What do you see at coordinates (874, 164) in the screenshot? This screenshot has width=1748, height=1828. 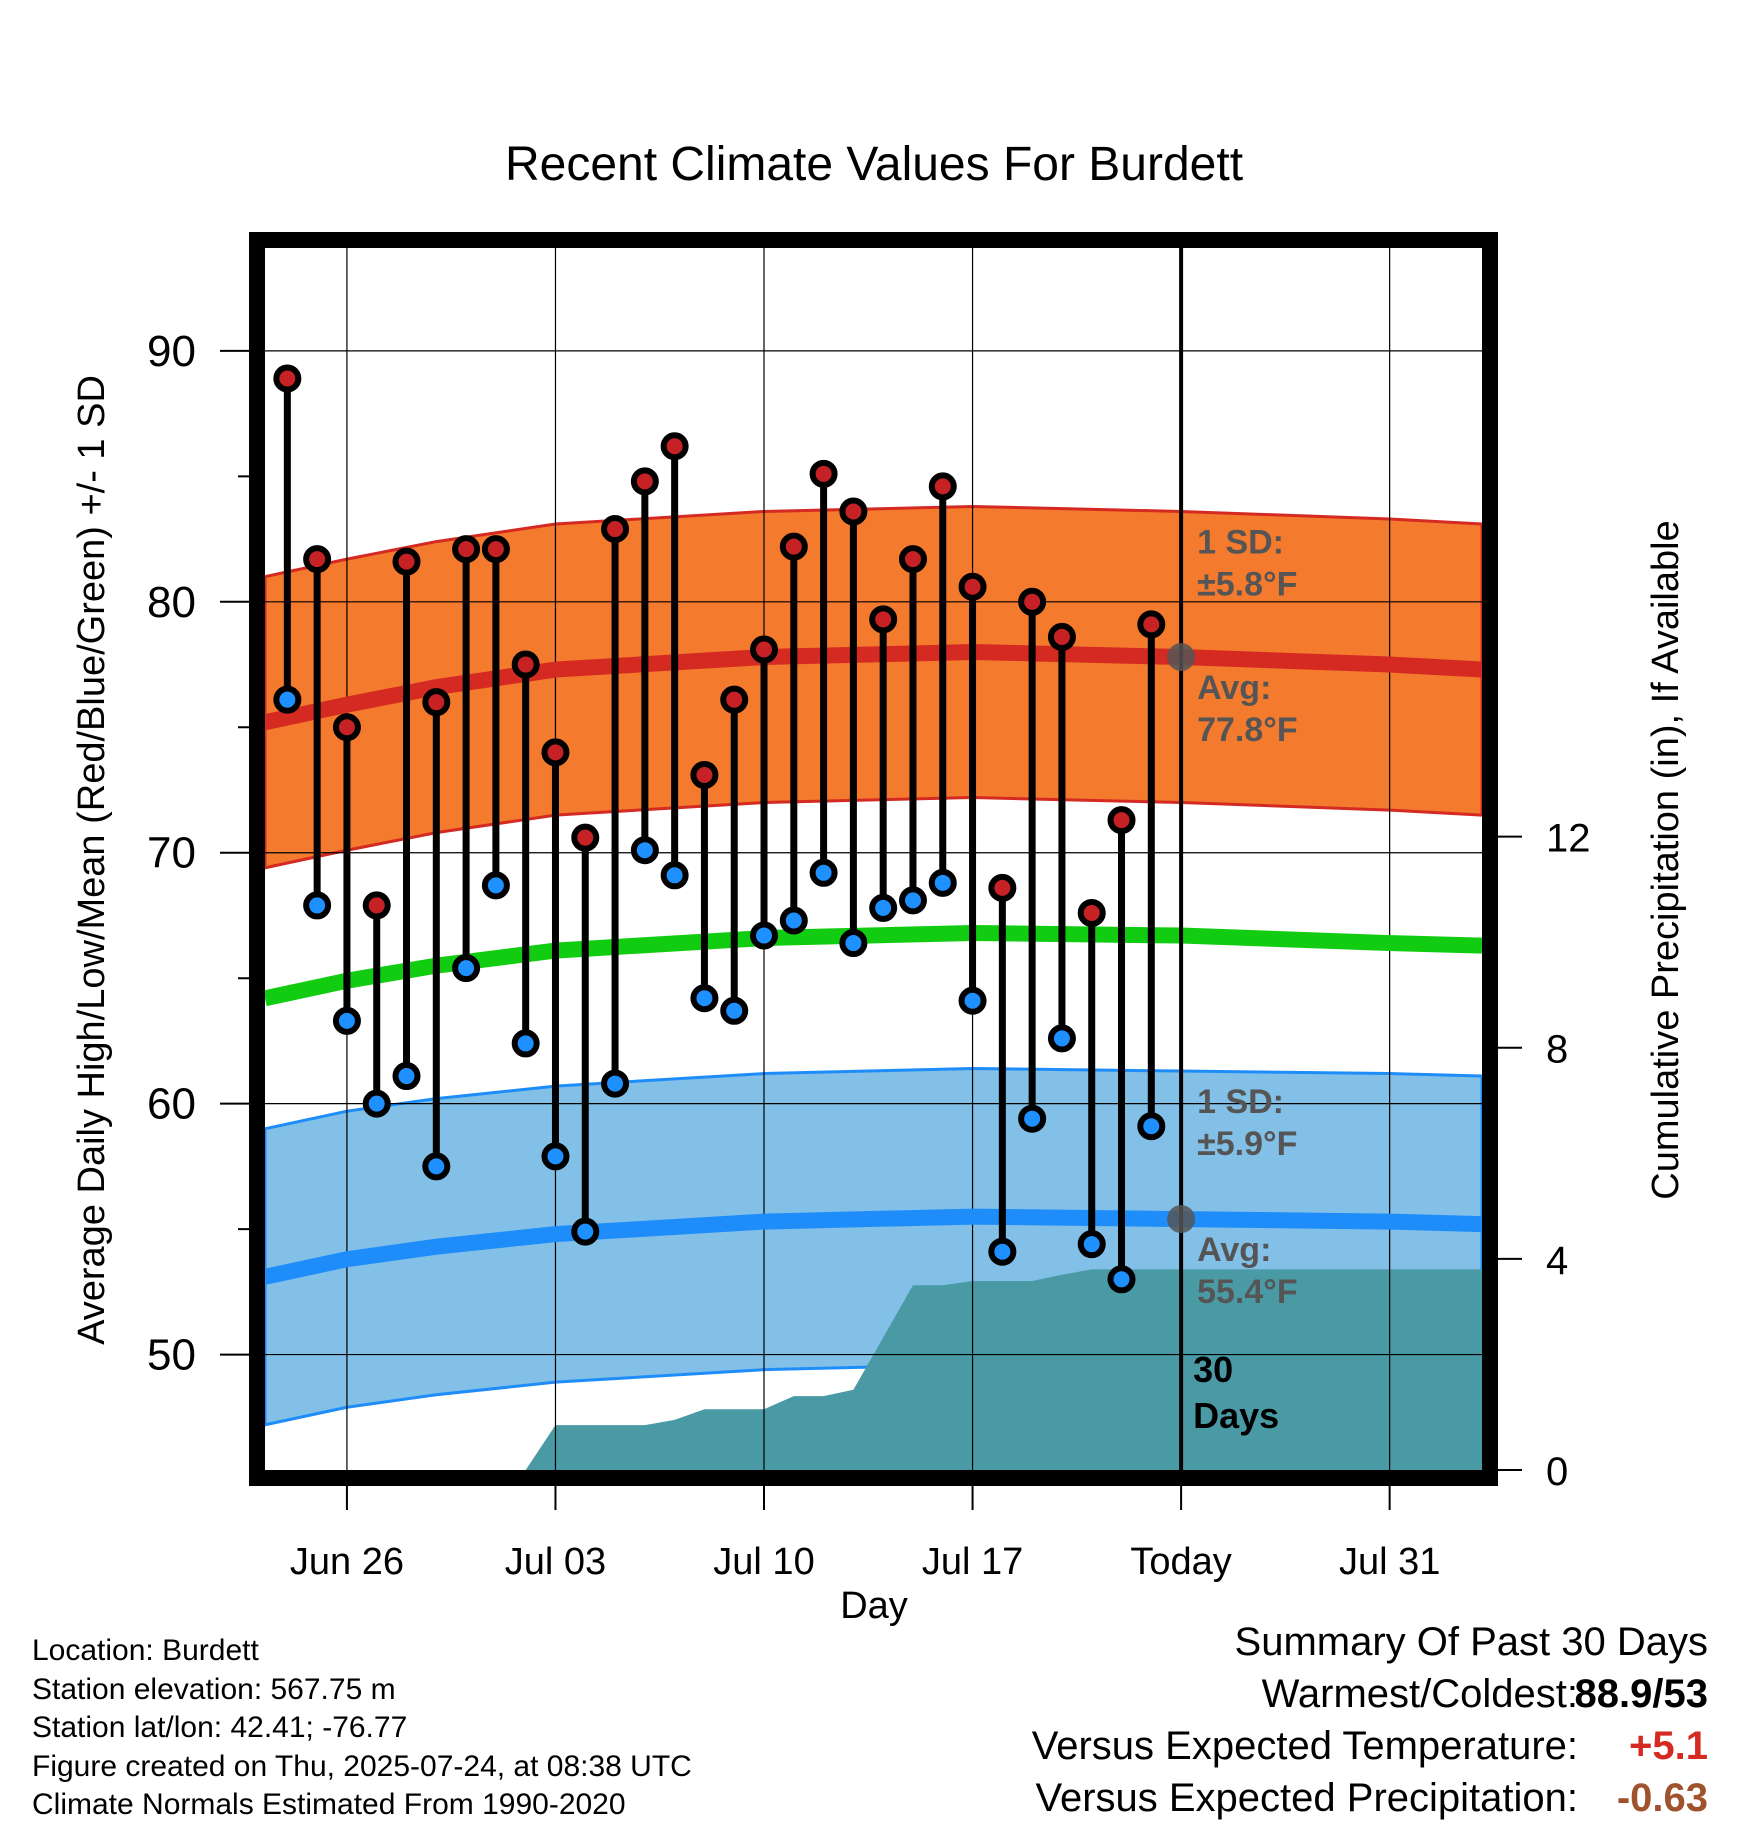 I see `chart-title: Recent Climate Values For Burdett` at bounding box center [874, 164].